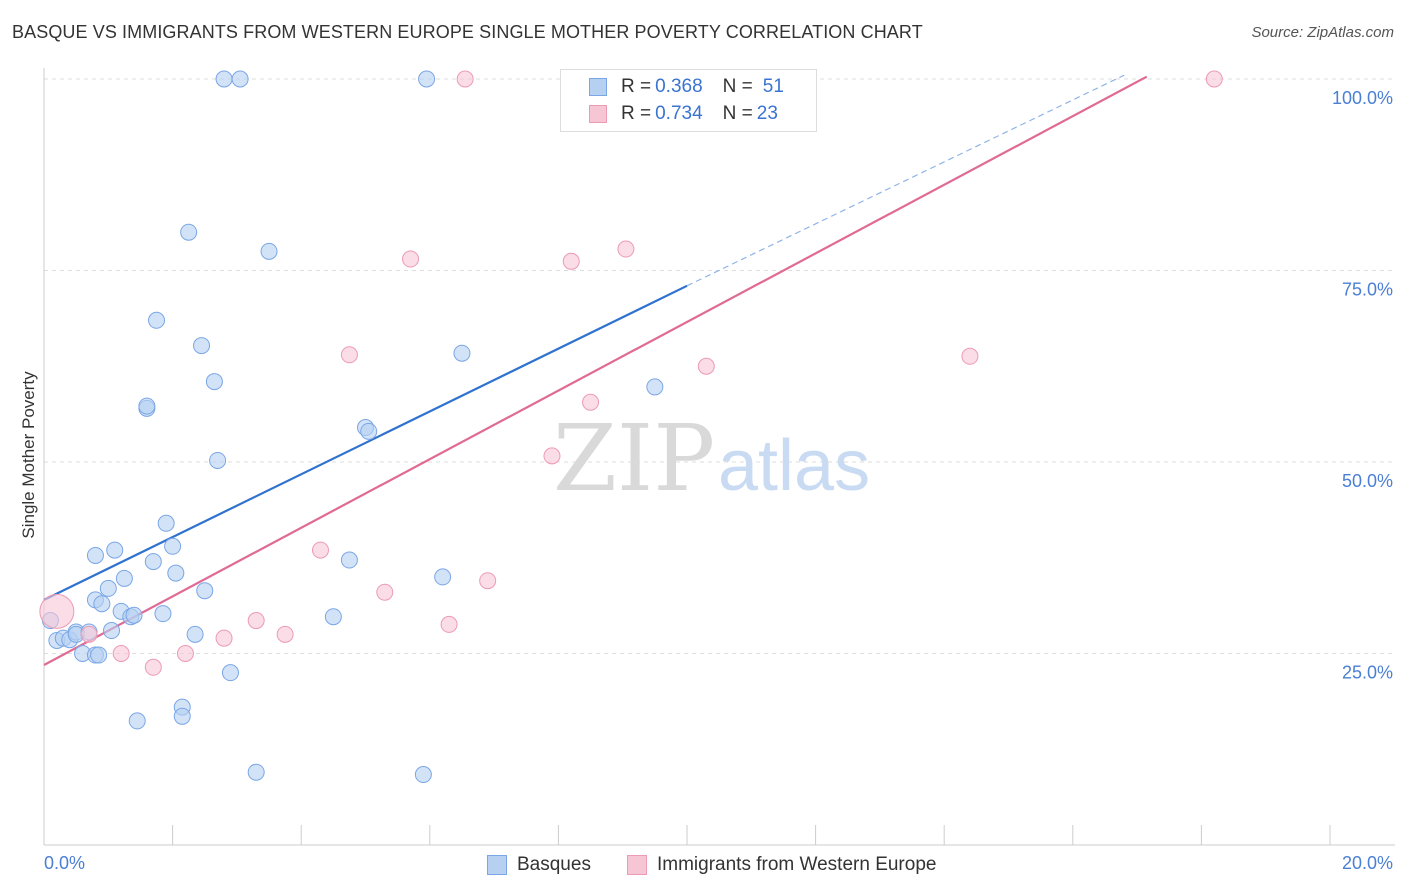  Describe the element at coordinates (1362, 98) in the screenshot. I see `y-tick-label: 100.0%` at that location.